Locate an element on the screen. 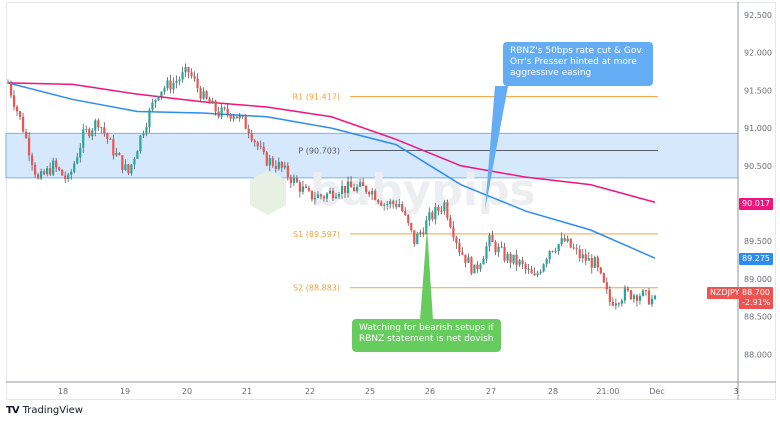 Image resolution: width=780 pixels, height=425 pixels. symbol-tag: NZDJPY is located at coordinates (725, 293).